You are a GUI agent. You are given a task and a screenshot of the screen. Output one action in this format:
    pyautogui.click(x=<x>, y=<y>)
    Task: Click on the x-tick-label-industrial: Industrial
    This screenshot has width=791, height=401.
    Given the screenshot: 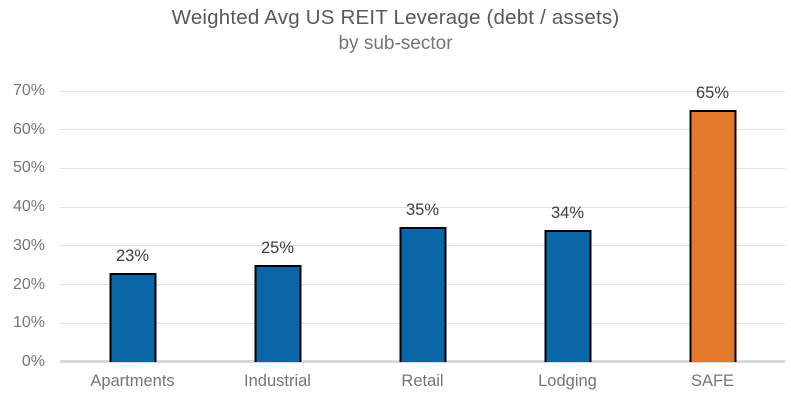 What is the action you would take?
    pyautogui.click(x=277, y=381)
    